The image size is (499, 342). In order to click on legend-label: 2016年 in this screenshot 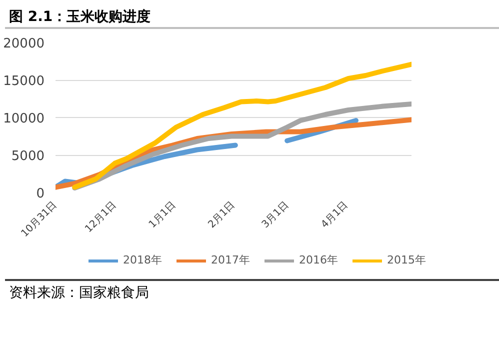, I will do `click(318, 260)`.